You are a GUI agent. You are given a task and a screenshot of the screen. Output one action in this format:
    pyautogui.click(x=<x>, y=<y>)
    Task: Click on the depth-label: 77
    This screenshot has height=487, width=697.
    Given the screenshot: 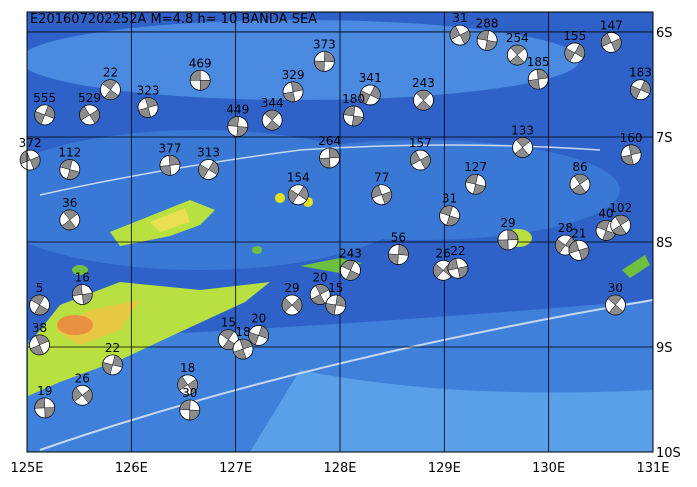 What is the action you would take?
    pyautogui.click(x=381, y=178)
    